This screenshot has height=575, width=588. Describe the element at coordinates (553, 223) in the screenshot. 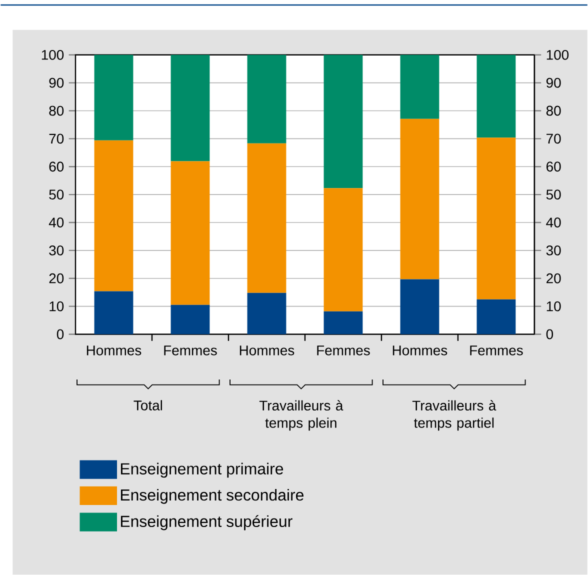

I see `y-tick-label: 40` at that location.